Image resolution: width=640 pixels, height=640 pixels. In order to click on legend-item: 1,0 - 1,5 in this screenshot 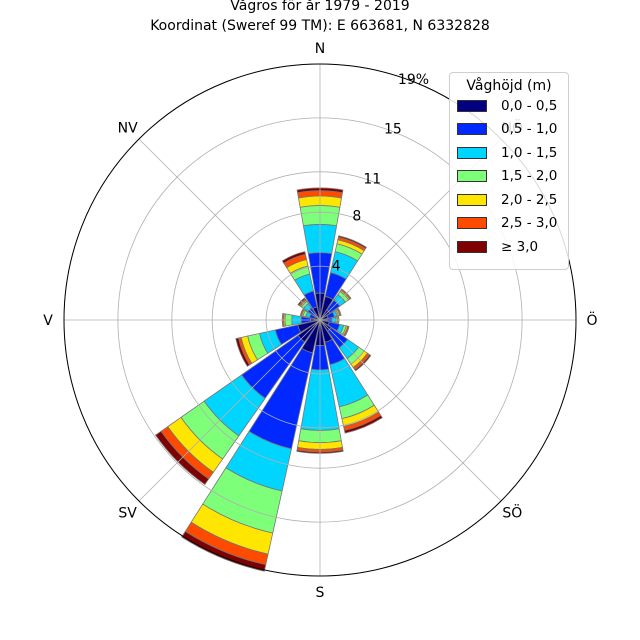, I will do `click(509, 153)`.